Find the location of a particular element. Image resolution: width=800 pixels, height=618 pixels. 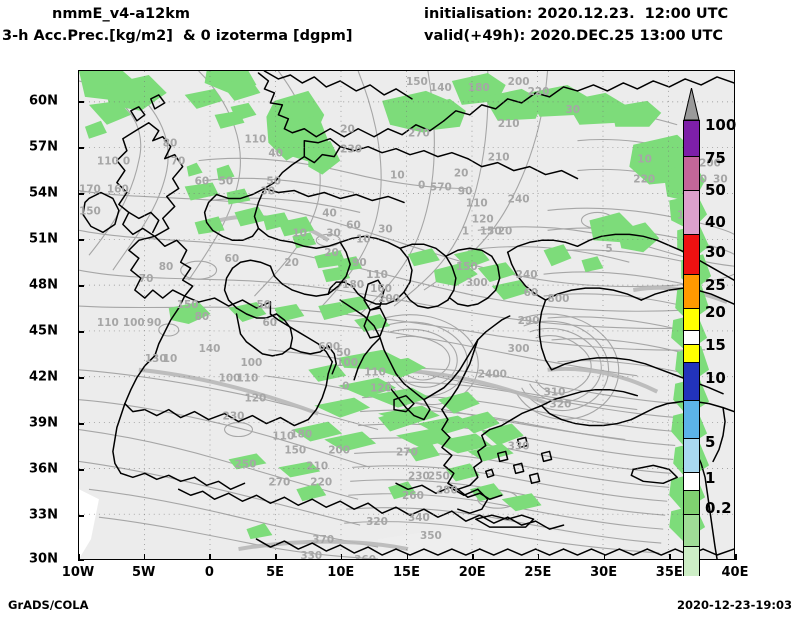

initialisation-time-label: initialisation: 2020.12.23. 12:00 UTC is located at coordinates (576, 14).